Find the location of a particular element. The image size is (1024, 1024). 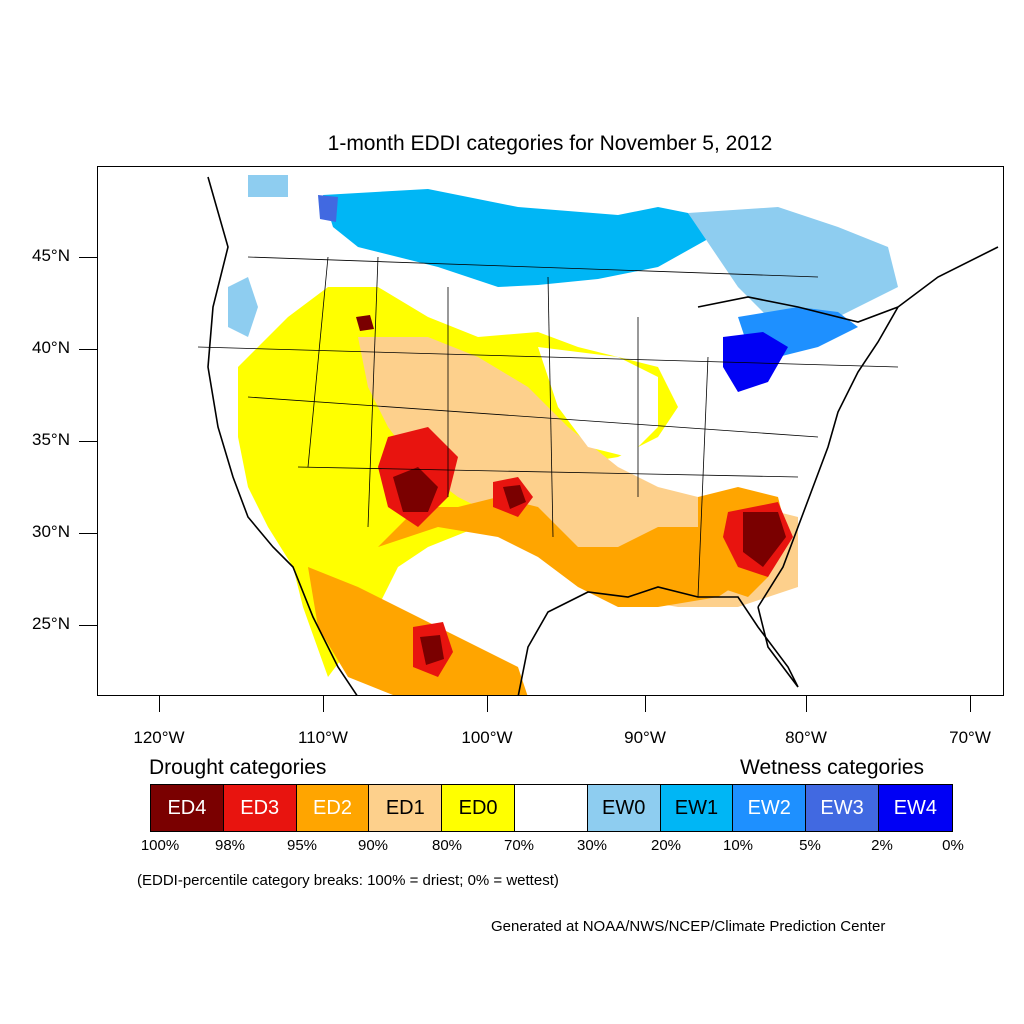

lat-label-25: 25°N is located at coordinates (51, 623).